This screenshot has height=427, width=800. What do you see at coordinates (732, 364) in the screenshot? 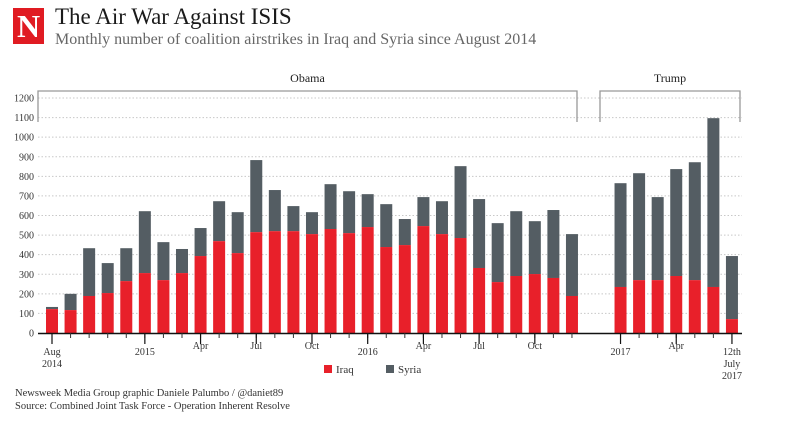
I see `x-tick-label: July` at bounding box center [732, 364].